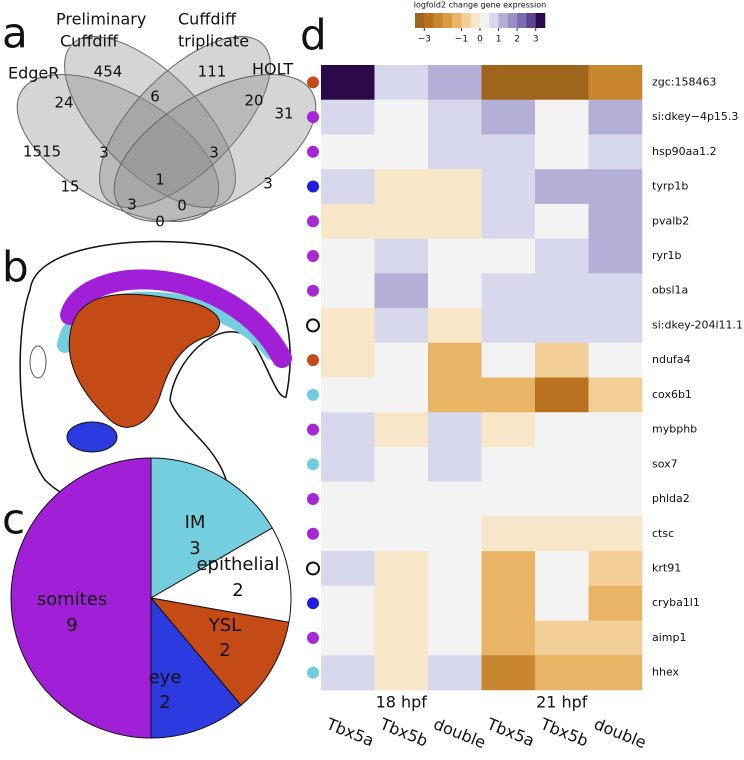 This screenshot has width=744, height=760. Describe the element at coordinates (237, 590) in the screenshot. I see `pie-value: 2` at that location.